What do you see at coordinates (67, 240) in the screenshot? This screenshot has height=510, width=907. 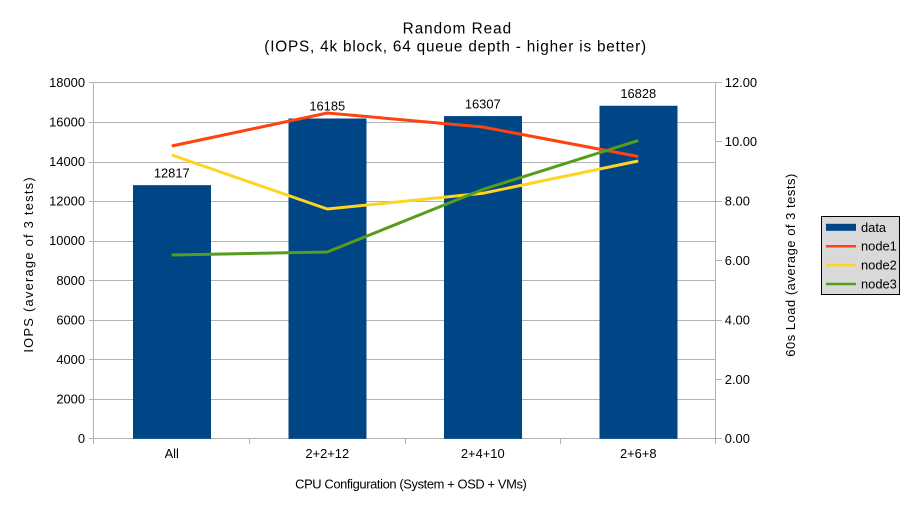 I see `svg-text: 10000` at bounding box center [67, 240].